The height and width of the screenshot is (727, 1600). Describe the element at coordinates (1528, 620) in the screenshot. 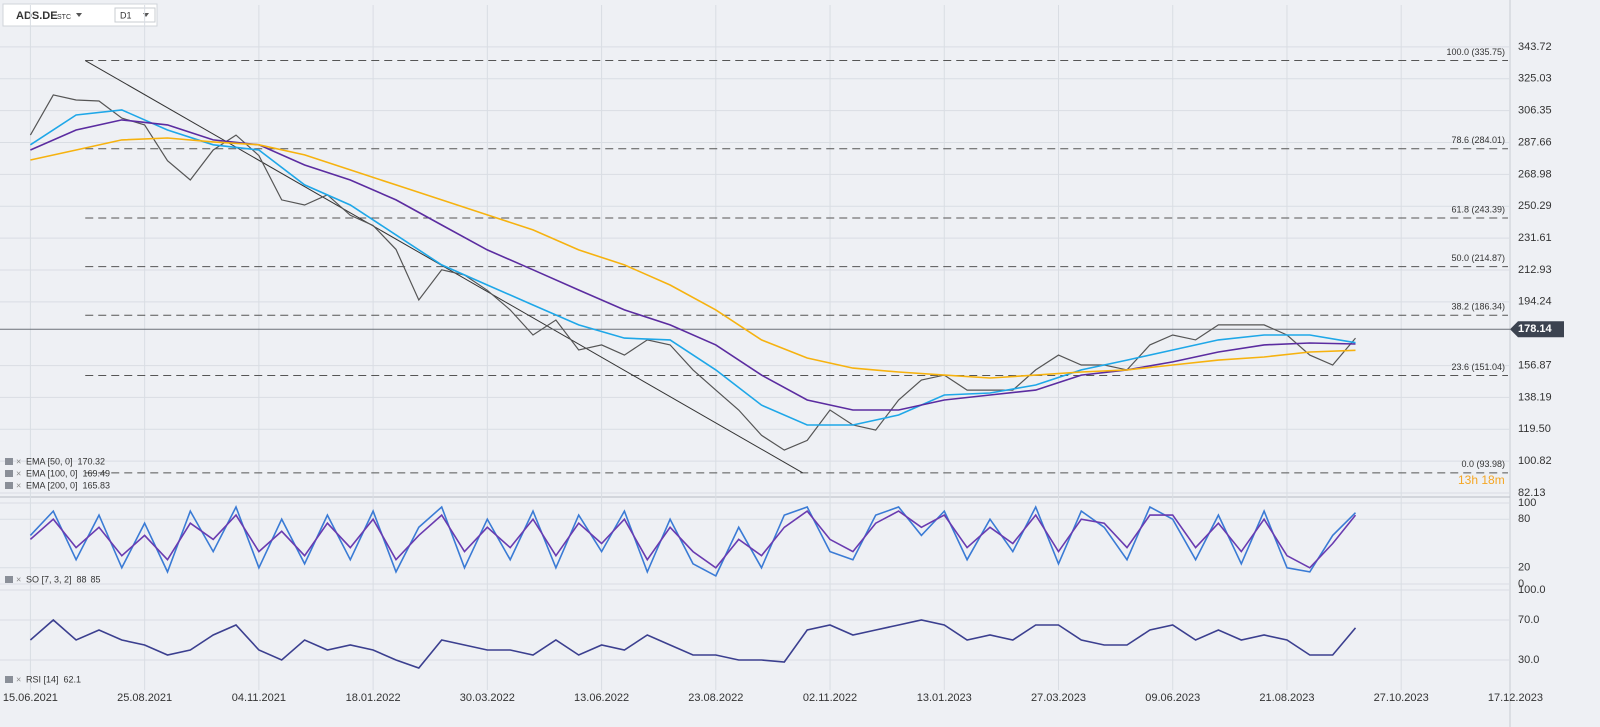

I see `y-tick-label: 70.0` at that location.